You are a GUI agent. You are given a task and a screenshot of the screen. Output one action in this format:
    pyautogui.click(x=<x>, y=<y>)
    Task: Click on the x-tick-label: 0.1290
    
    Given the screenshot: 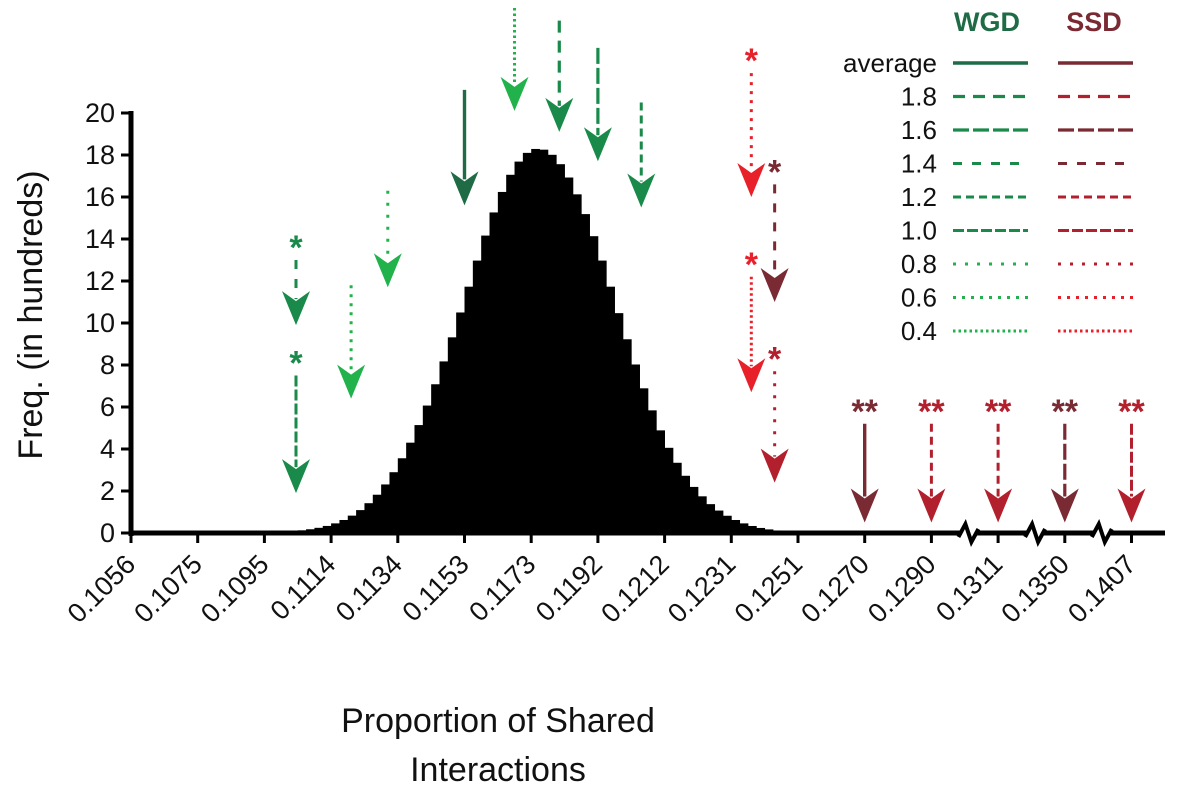 What is the action you would take?
    pyautogui.click(x=902, y=589)
    